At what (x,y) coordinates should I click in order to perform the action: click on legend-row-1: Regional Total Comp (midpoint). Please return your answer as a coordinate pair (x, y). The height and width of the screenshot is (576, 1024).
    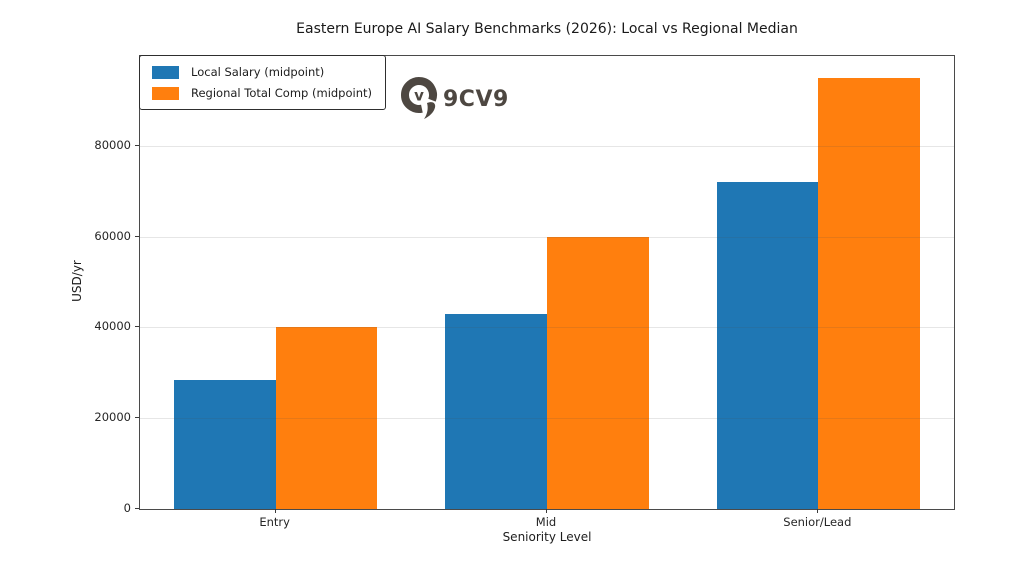
    Looking at the image, I should click on (262, 93).